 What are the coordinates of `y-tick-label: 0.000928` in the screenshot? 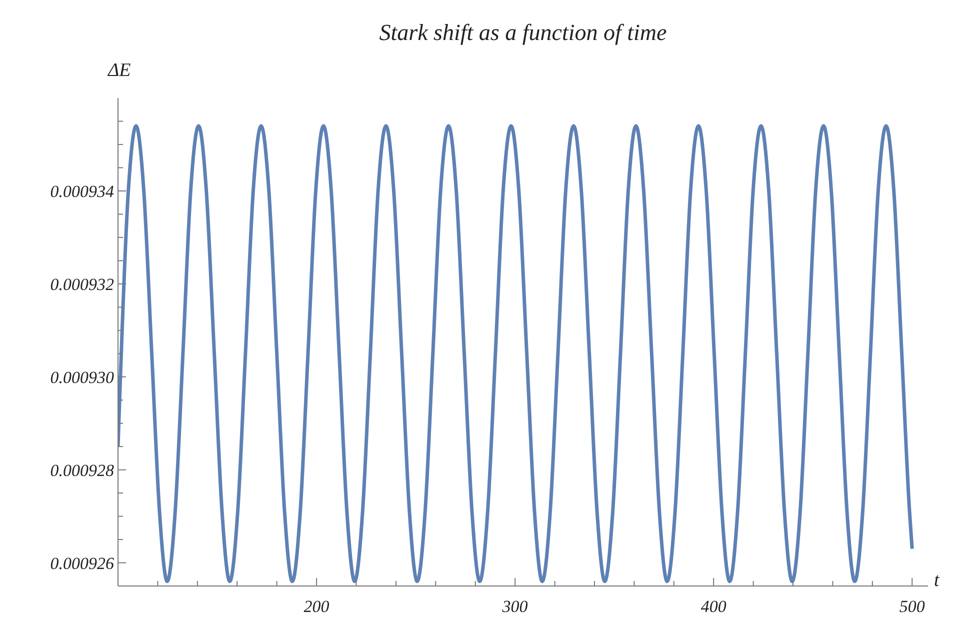 It's located at (82, 470).